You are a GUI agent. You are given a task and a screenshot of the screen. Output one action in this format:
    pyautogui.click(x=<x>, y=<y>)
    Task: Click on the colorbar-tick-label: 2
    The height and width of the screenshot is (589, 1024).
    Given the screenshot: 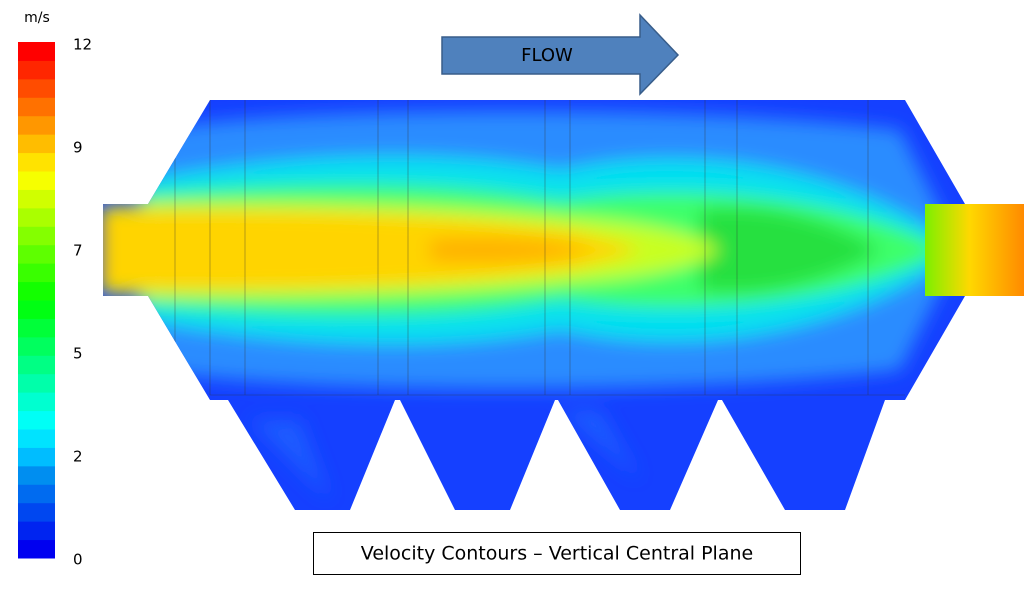 What is the action you would take?
    pyautogui.click(x=78, y=457)
    